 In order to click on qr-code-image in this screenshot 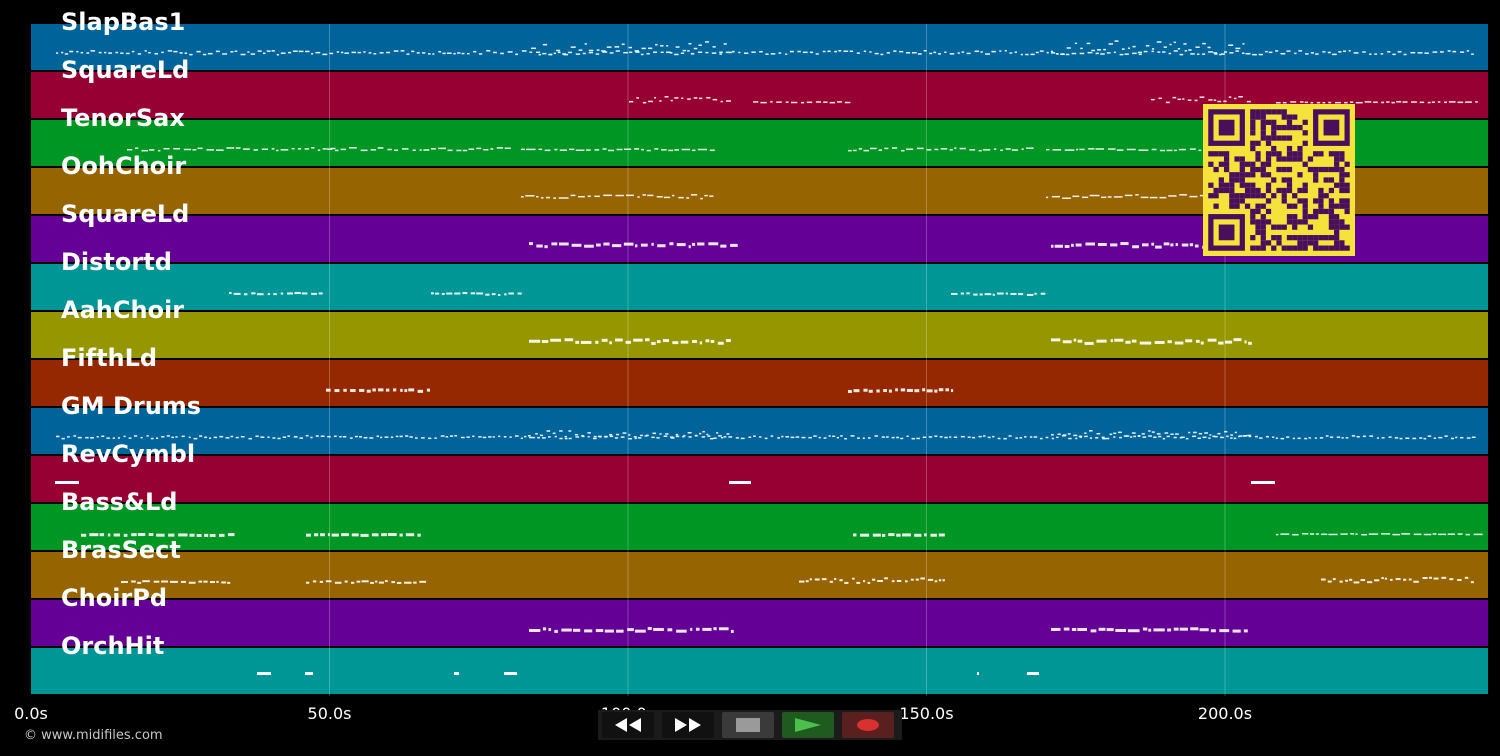, I will do `click(1279, 180)`.